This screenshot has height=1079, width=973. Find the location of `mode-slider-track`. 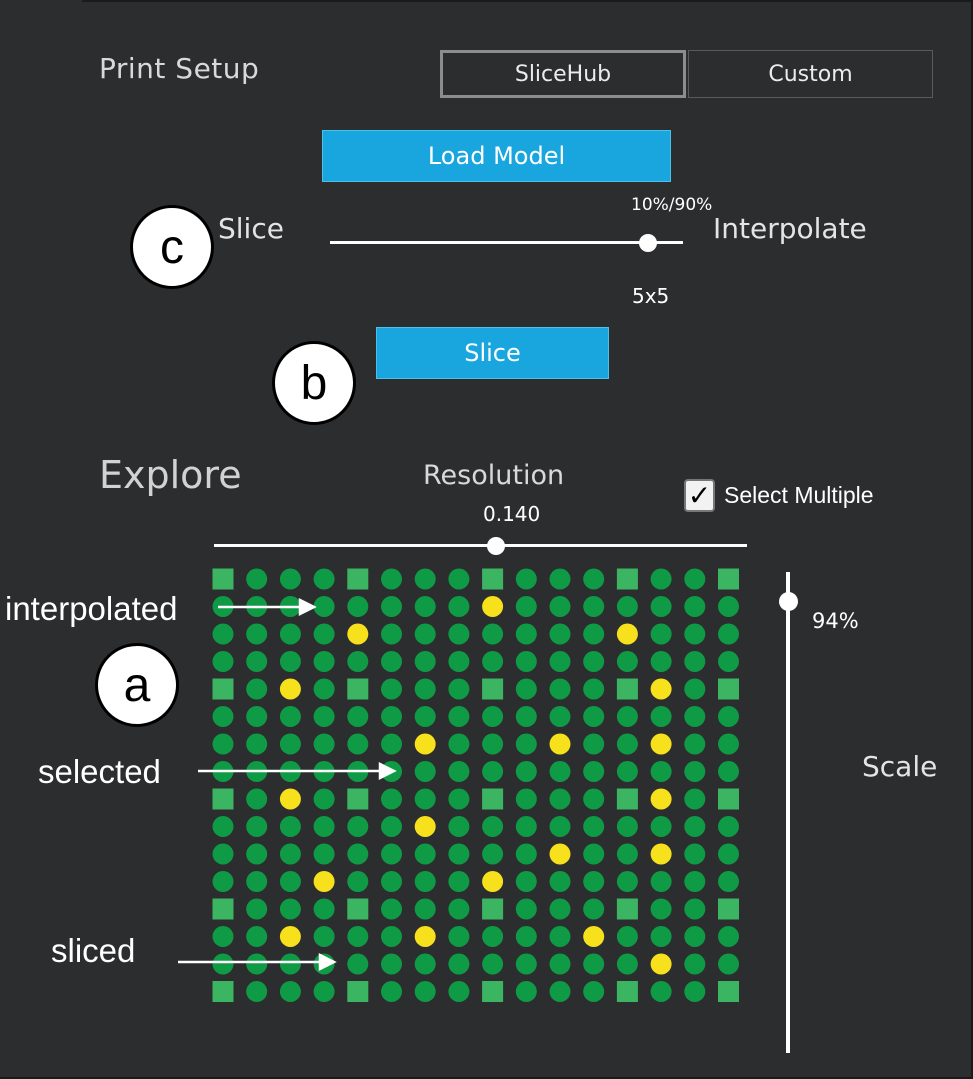

mode-slider-track is located at coordinates (506, 242).